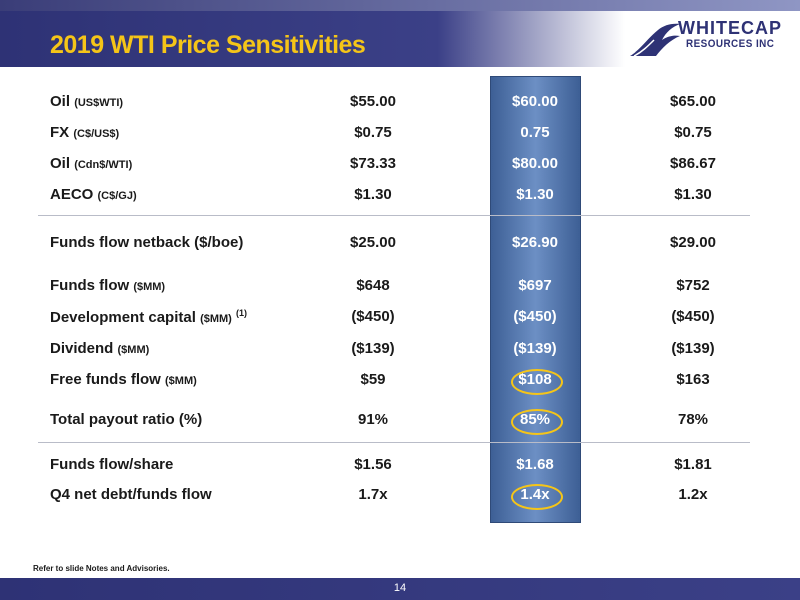  I want to click on table-row: Funds flow ($MM) $648 $697 $752, so click(400, 286).